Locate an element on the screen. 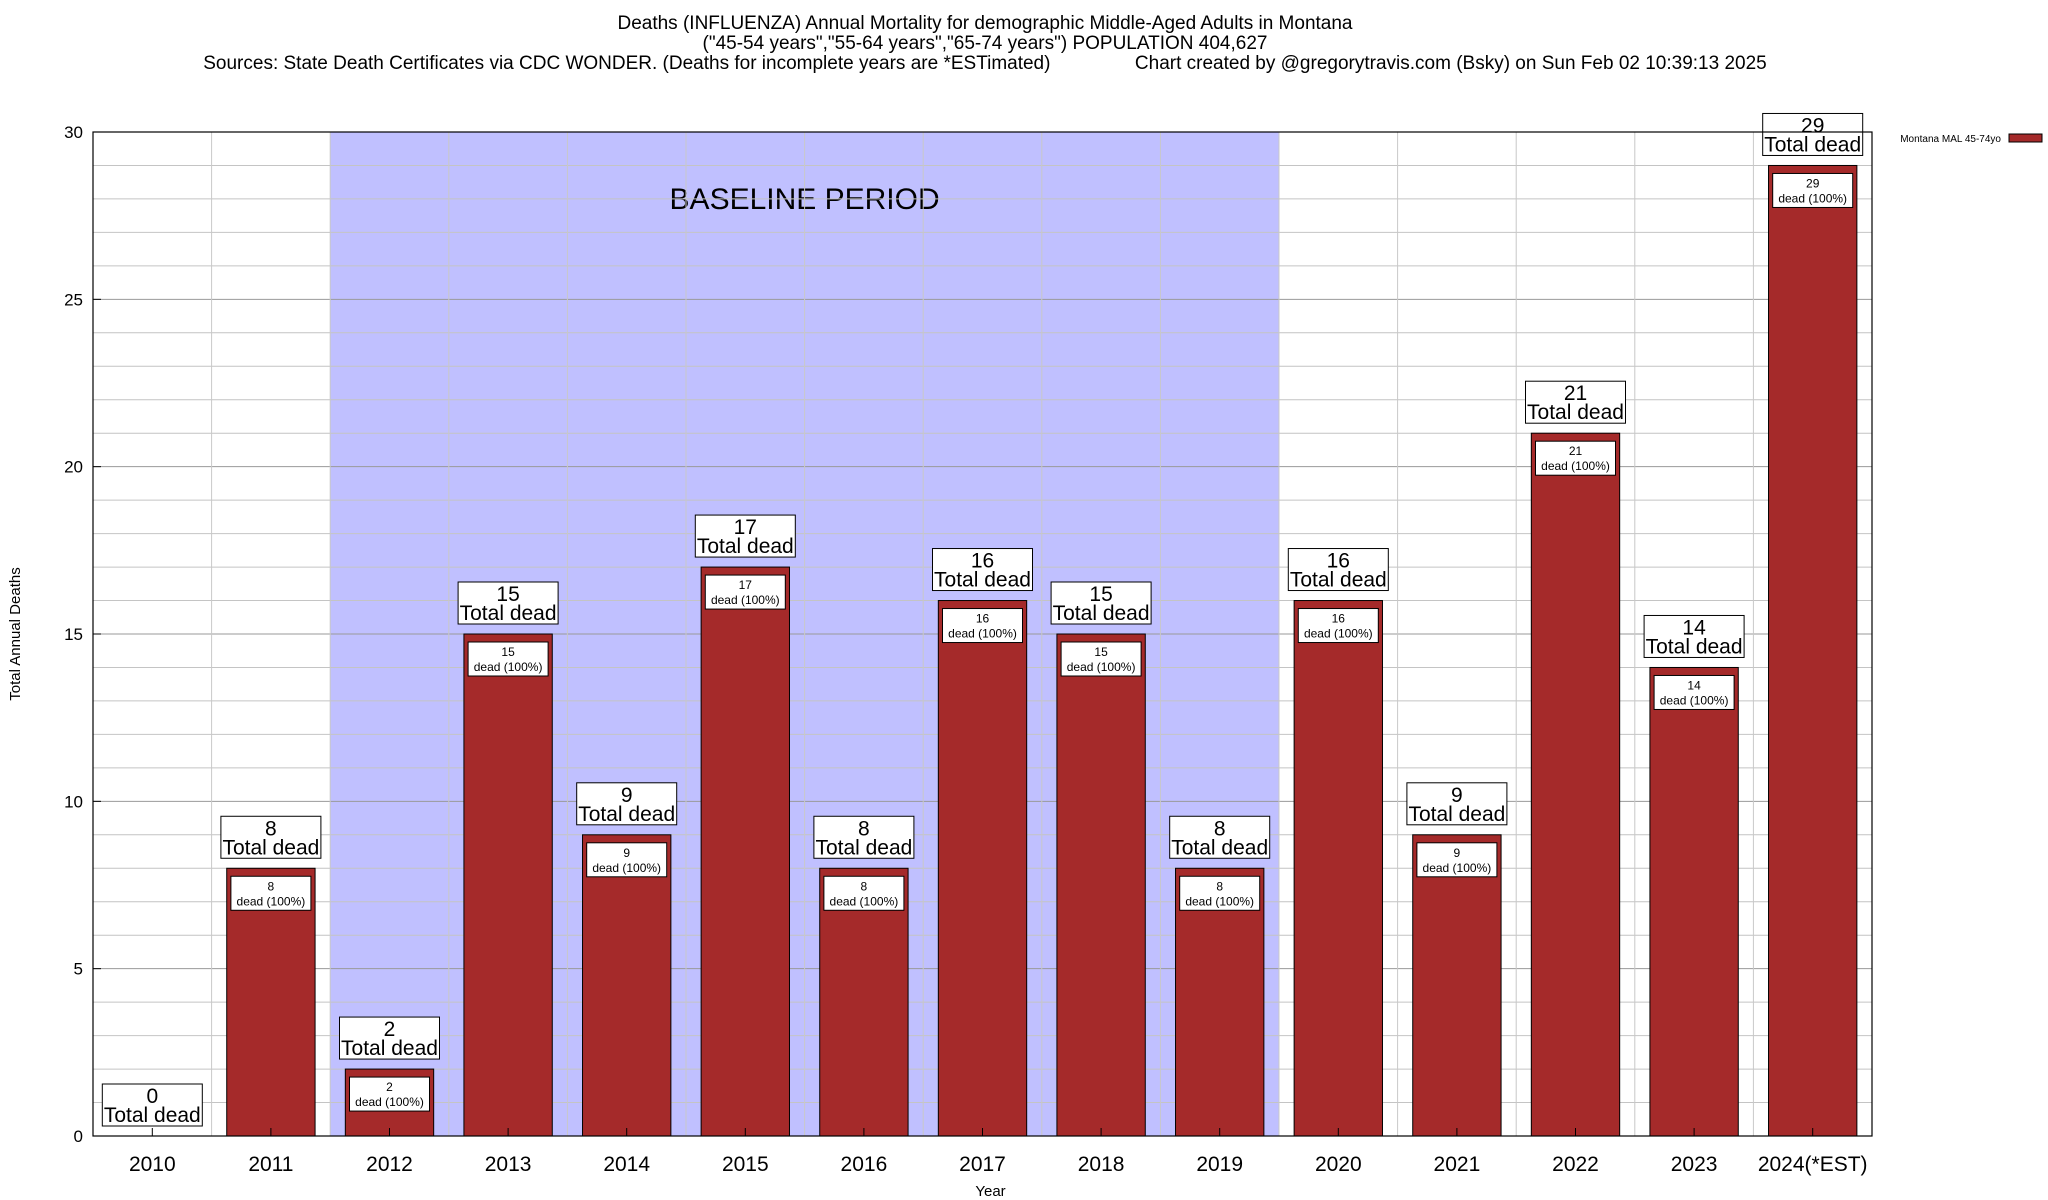  total-value-label: 16 is located at coordinates (1338, 561).